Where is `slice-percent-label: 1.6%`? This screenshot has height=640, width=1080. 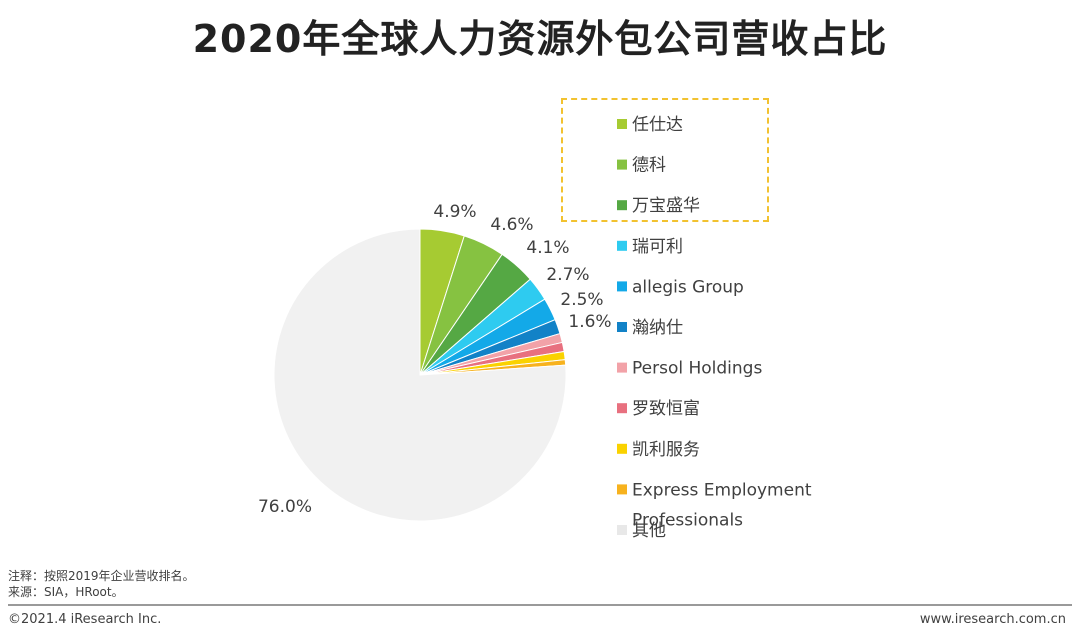
slice-percent-label: 1.6% is located at coordinates (589, 322).